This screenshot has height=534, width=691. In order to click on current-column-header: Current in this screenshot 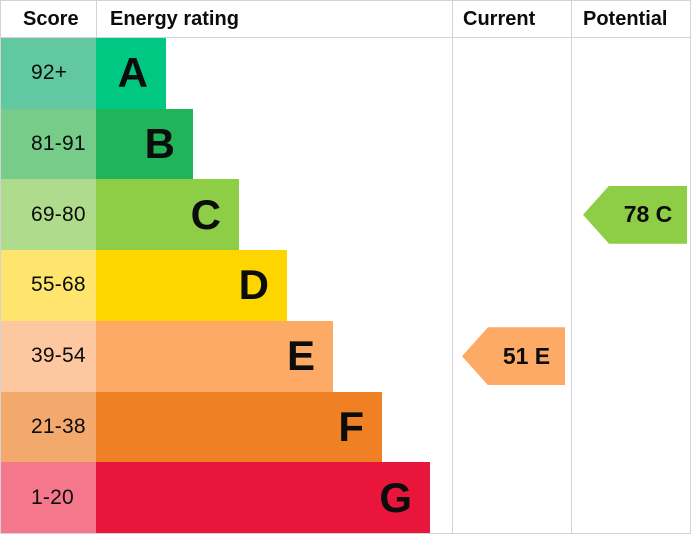, I will do `click(511, 19)`.